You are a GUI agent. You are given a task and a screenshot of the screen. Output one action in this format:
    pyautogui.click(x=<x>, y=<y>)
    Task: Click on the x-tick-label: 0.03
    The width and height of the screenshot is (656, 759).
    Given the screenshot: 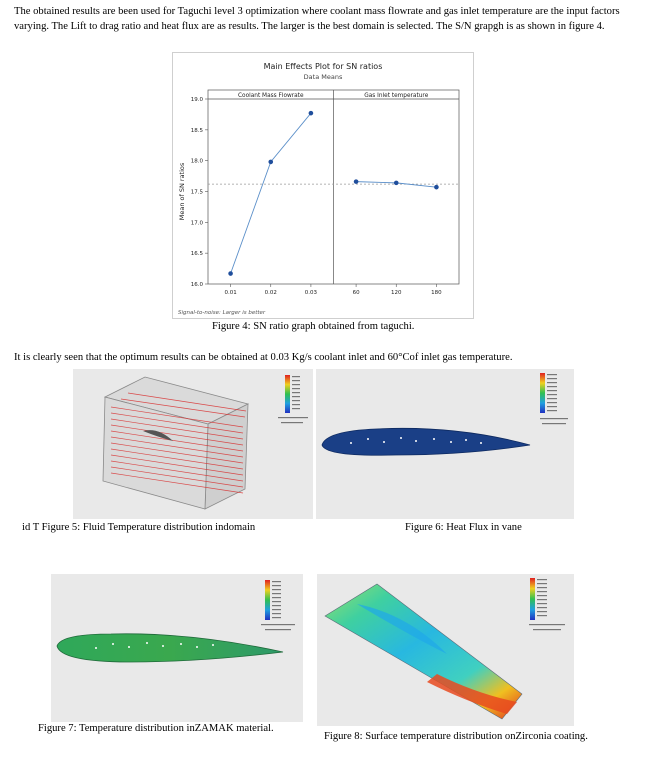 What is the action you would take?
    pyautogui.click(x=311, y=293)
    